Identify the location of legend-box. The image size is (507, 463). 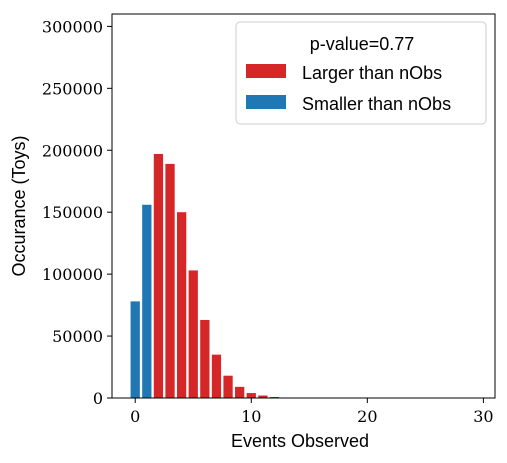
(361, 73).